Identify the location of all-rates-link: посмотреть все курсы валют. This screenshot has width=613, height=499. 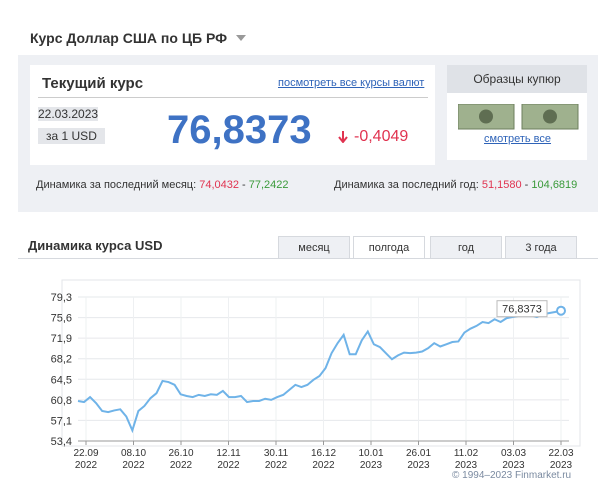
(351, 83).